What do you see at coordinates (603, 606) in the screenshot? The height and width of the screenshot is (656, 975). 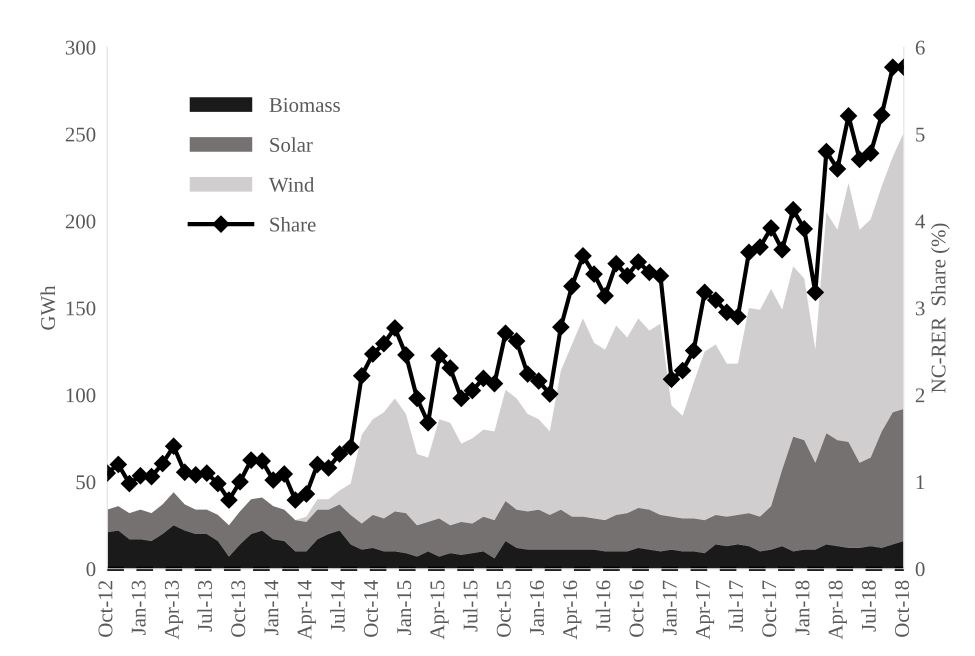 I see `x-tick-label: Jul-16` at bounding box center [603, 606].